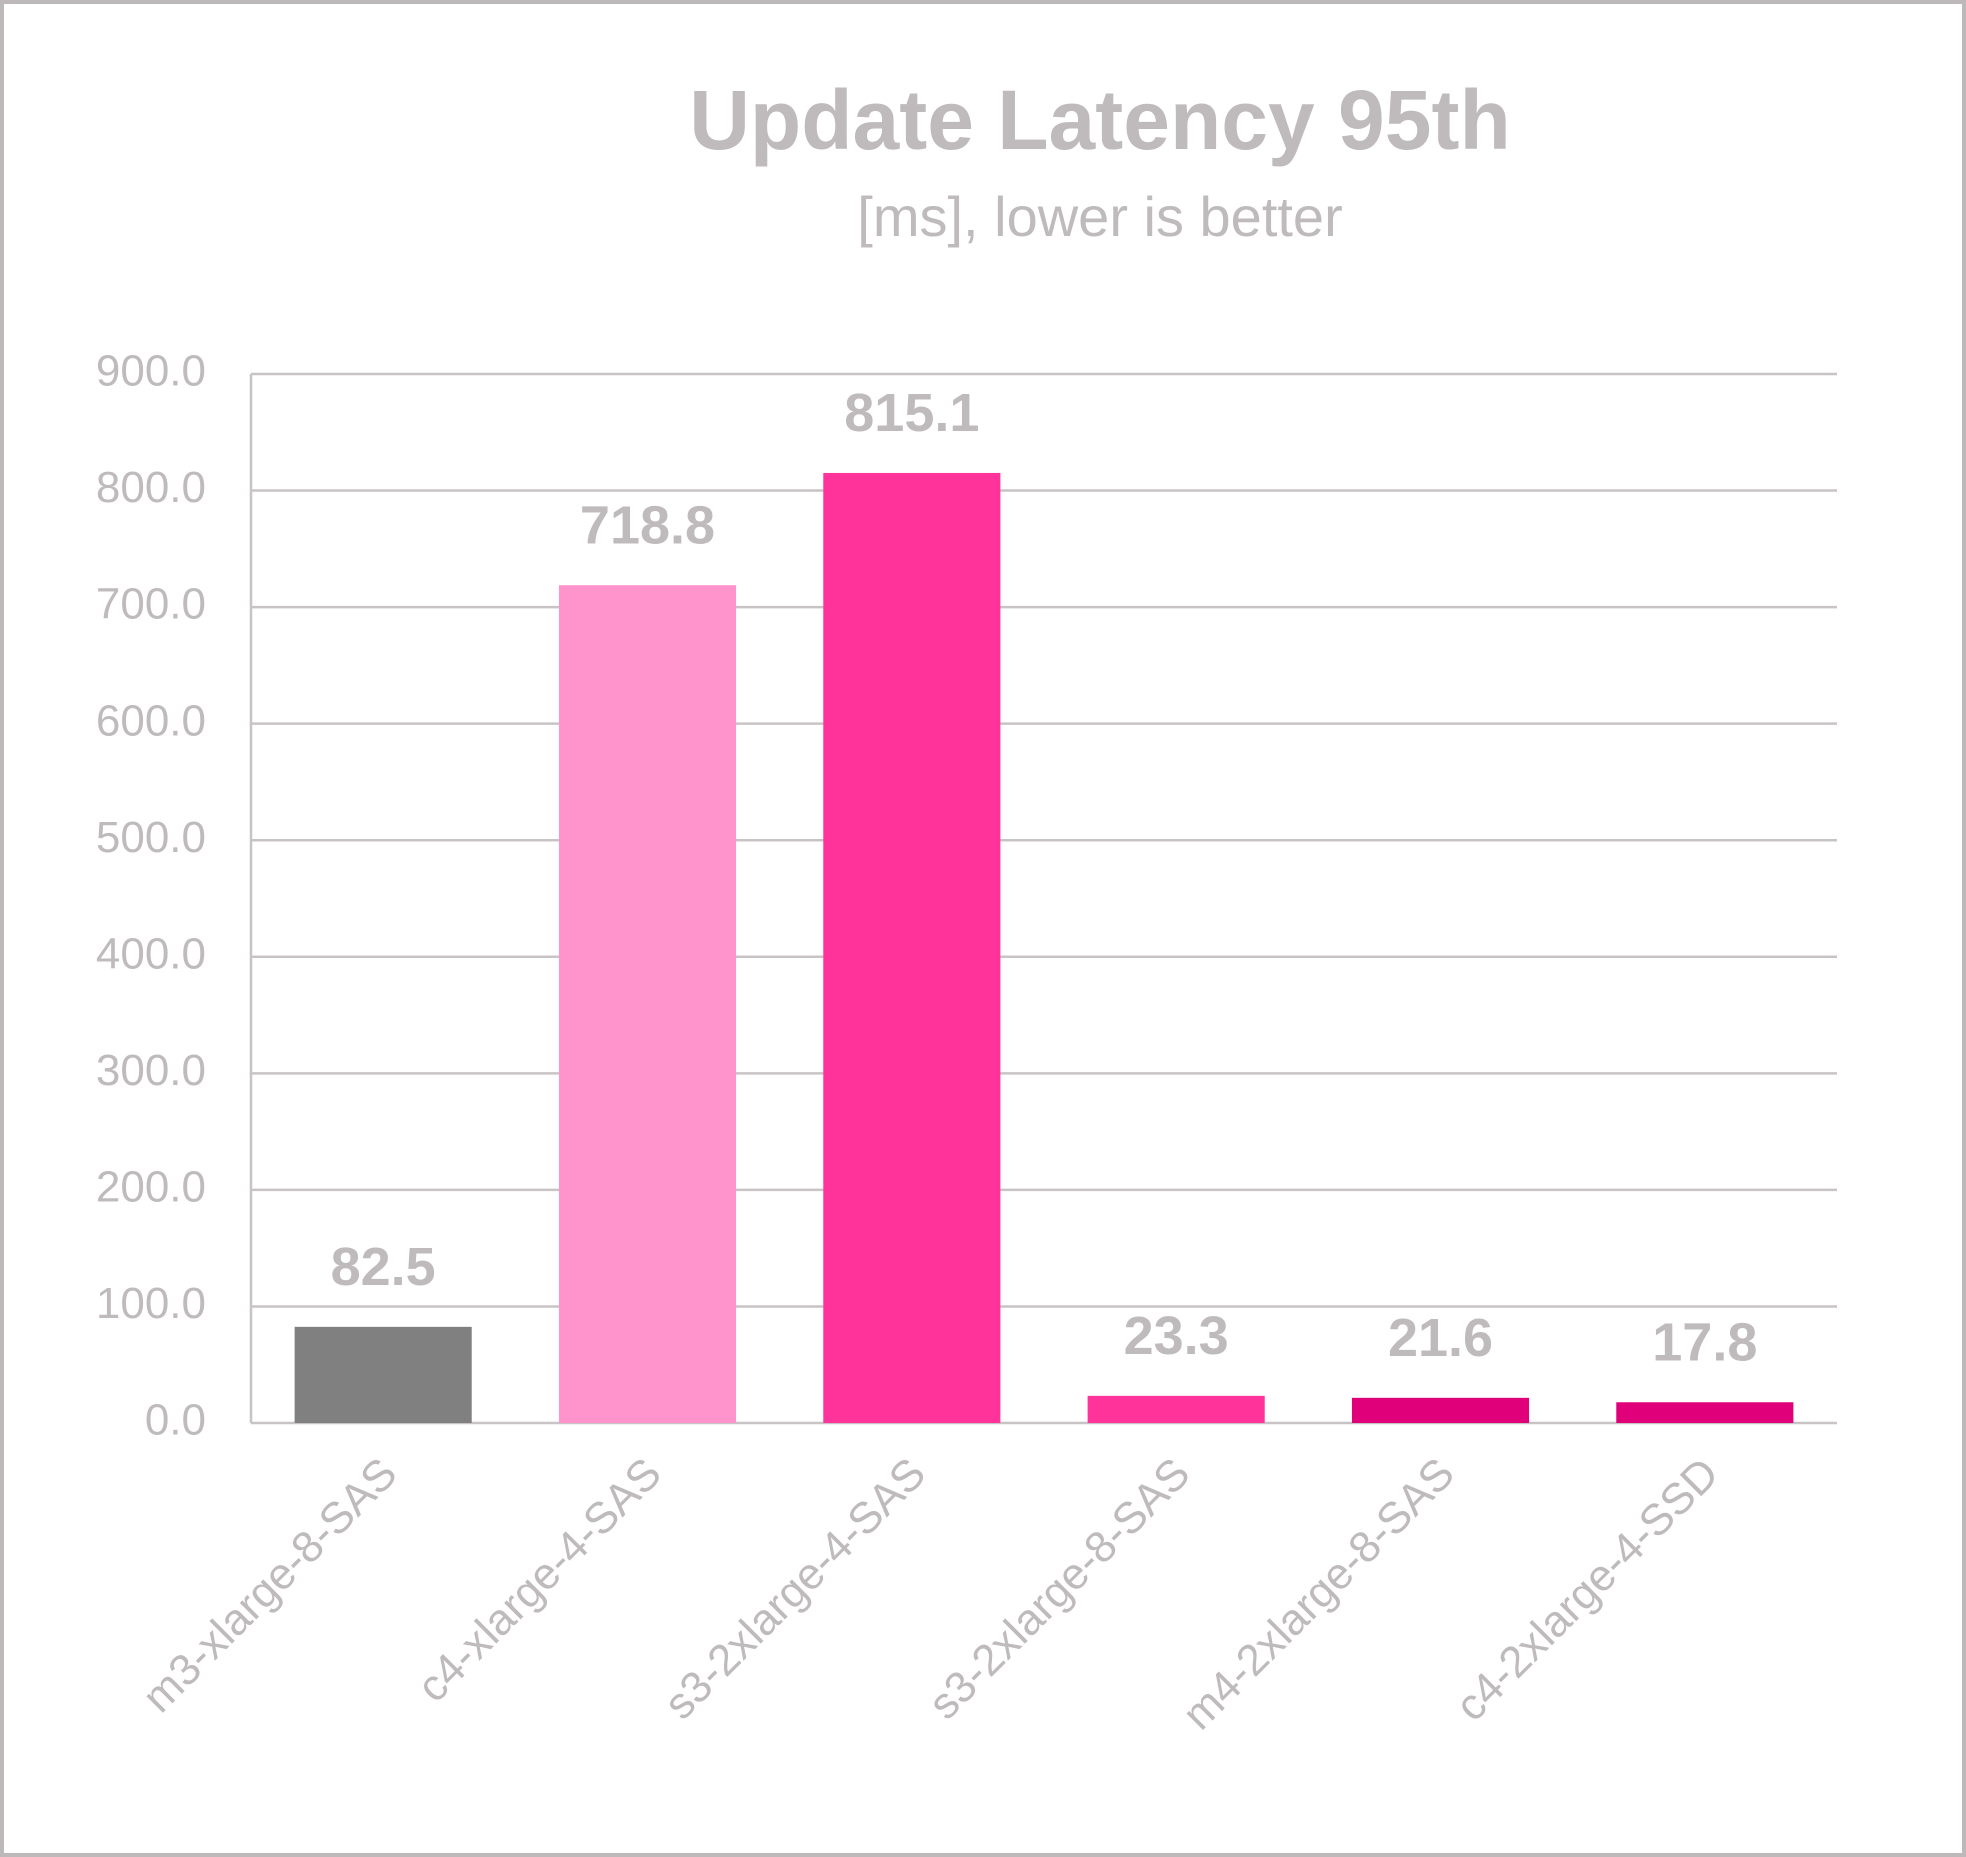  Describe the element at coordinates (1100, 120) in the screenshot. I see `chart-title: Update Latency 95th` at that location.